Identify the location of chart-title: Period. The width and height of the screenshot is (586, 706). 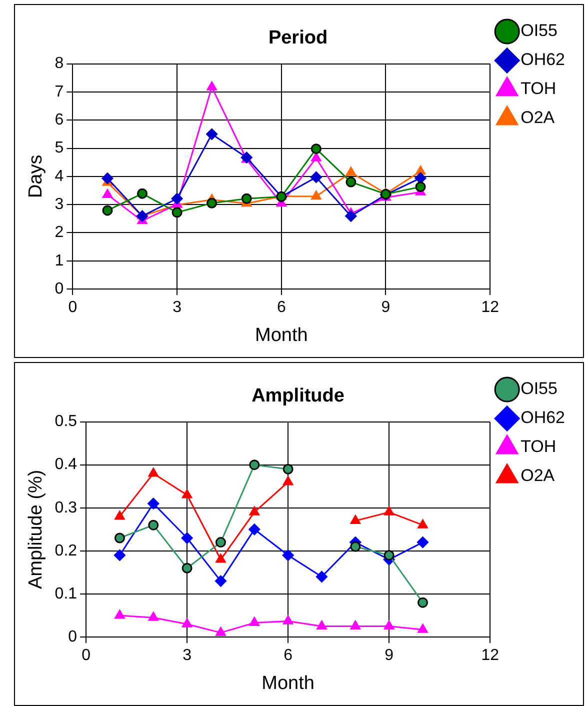
(298, 38).